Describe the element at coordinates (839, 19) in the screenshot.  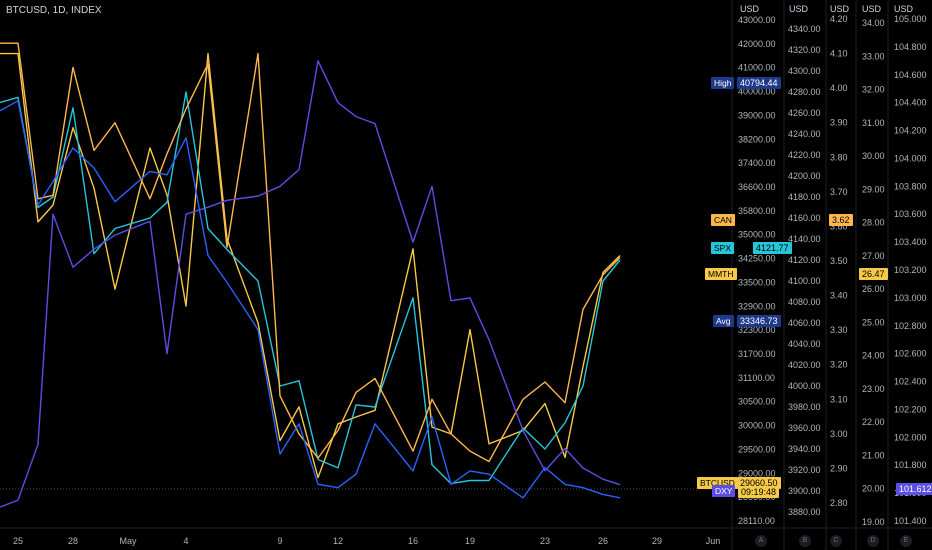
I see `y-tick-label-C: 4.20` at that location.